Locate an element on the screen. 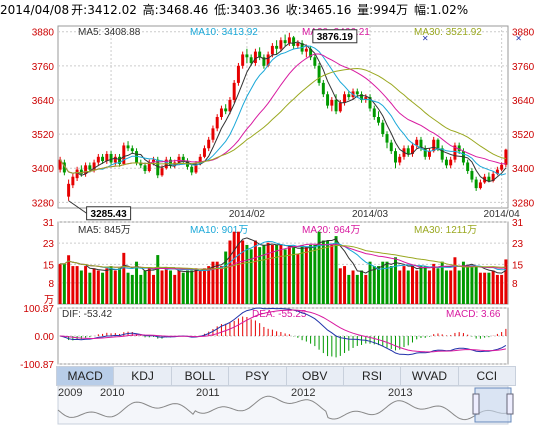 This screenshot has width=537, height=428. change-label: 幅: is located at coordinates (421, 10).